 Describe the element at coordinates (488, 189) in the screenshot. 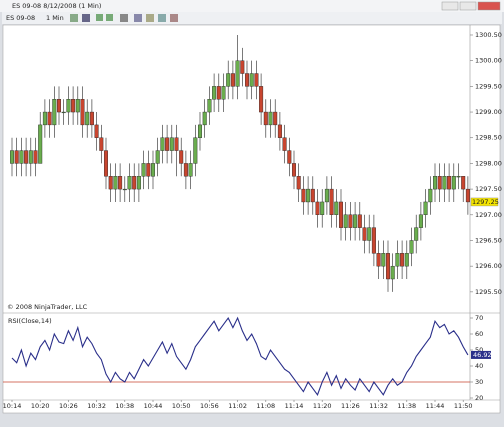

I see `y-tick-label: 1297.50` at that location.